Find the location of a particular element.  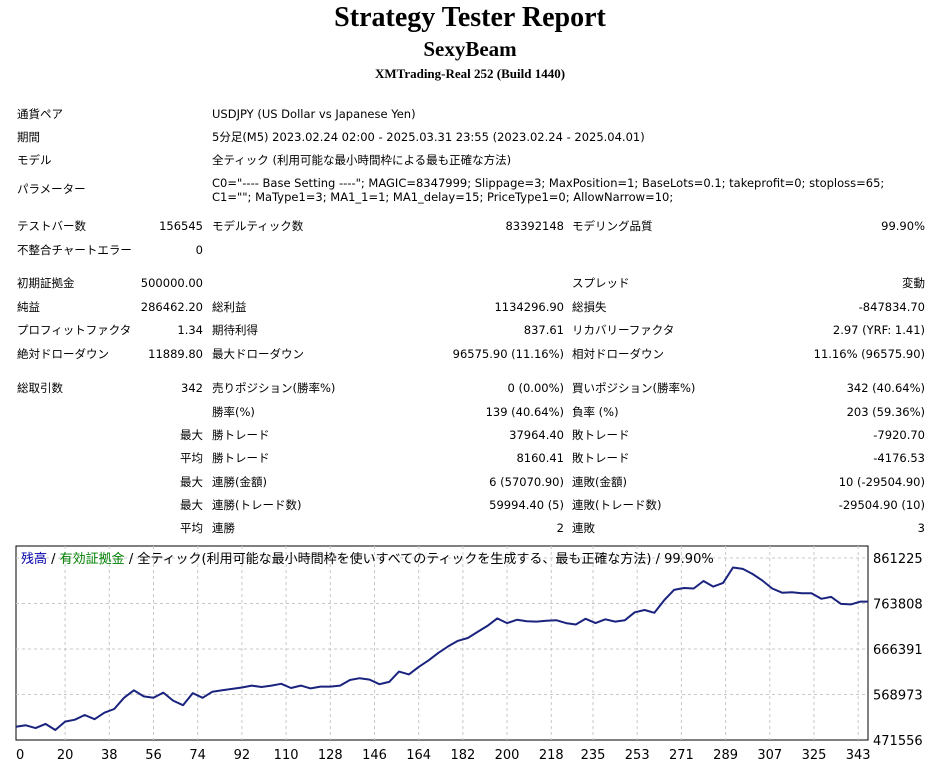

avg-loss-value: -4176.53 is located at coordinates (899, 458).